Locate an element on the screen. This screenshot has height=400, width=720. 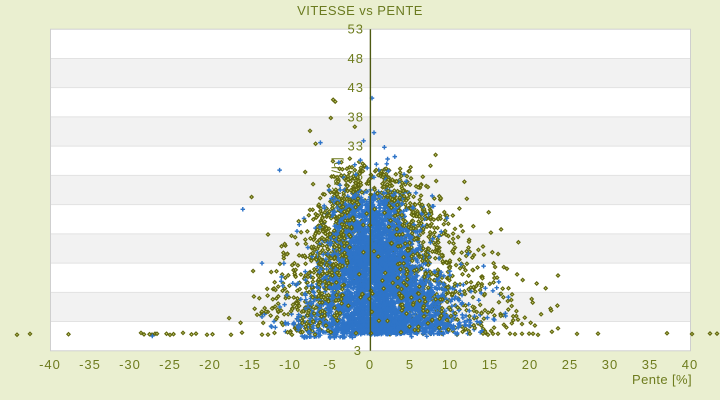
svg-text: 25 is located at coordinates (570, 364).